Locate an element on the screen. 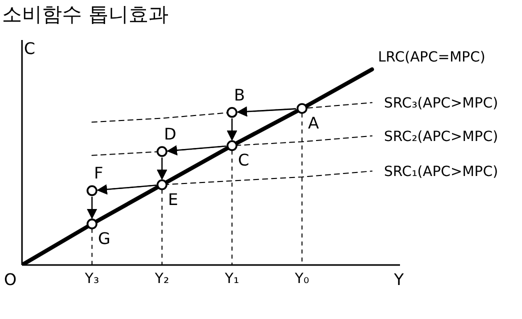 The width and height of the screenshot is (522, 319). series-label: SRC₁(APC>MPC) is located at coordinates (441, 172).